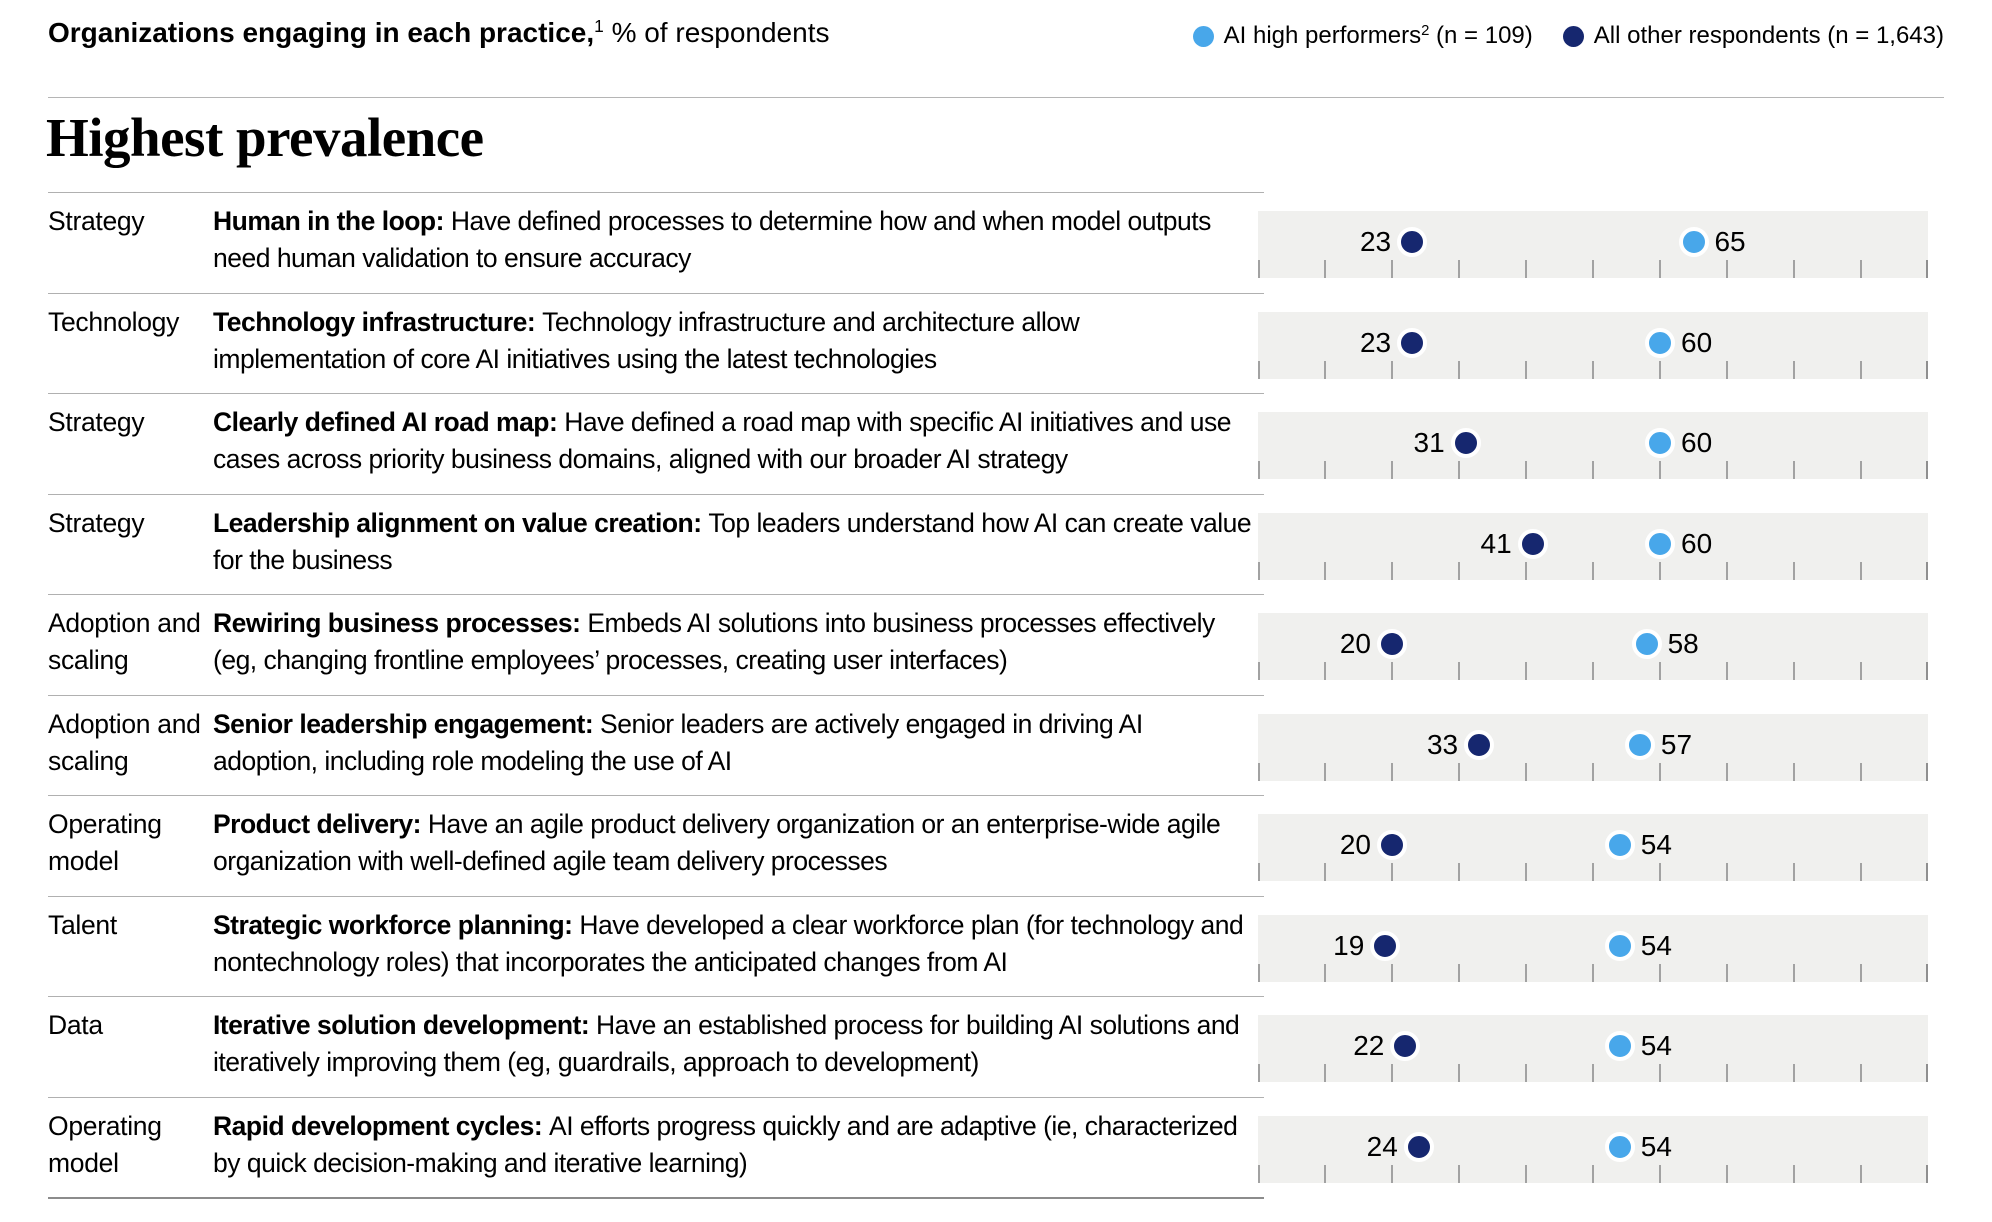 This screenshot has height=1222, width=1992. What do you see at coordinates (599, 26) in the screenshot?
I see `footnote-marker-1: 1` at bounding box center [599, 26].